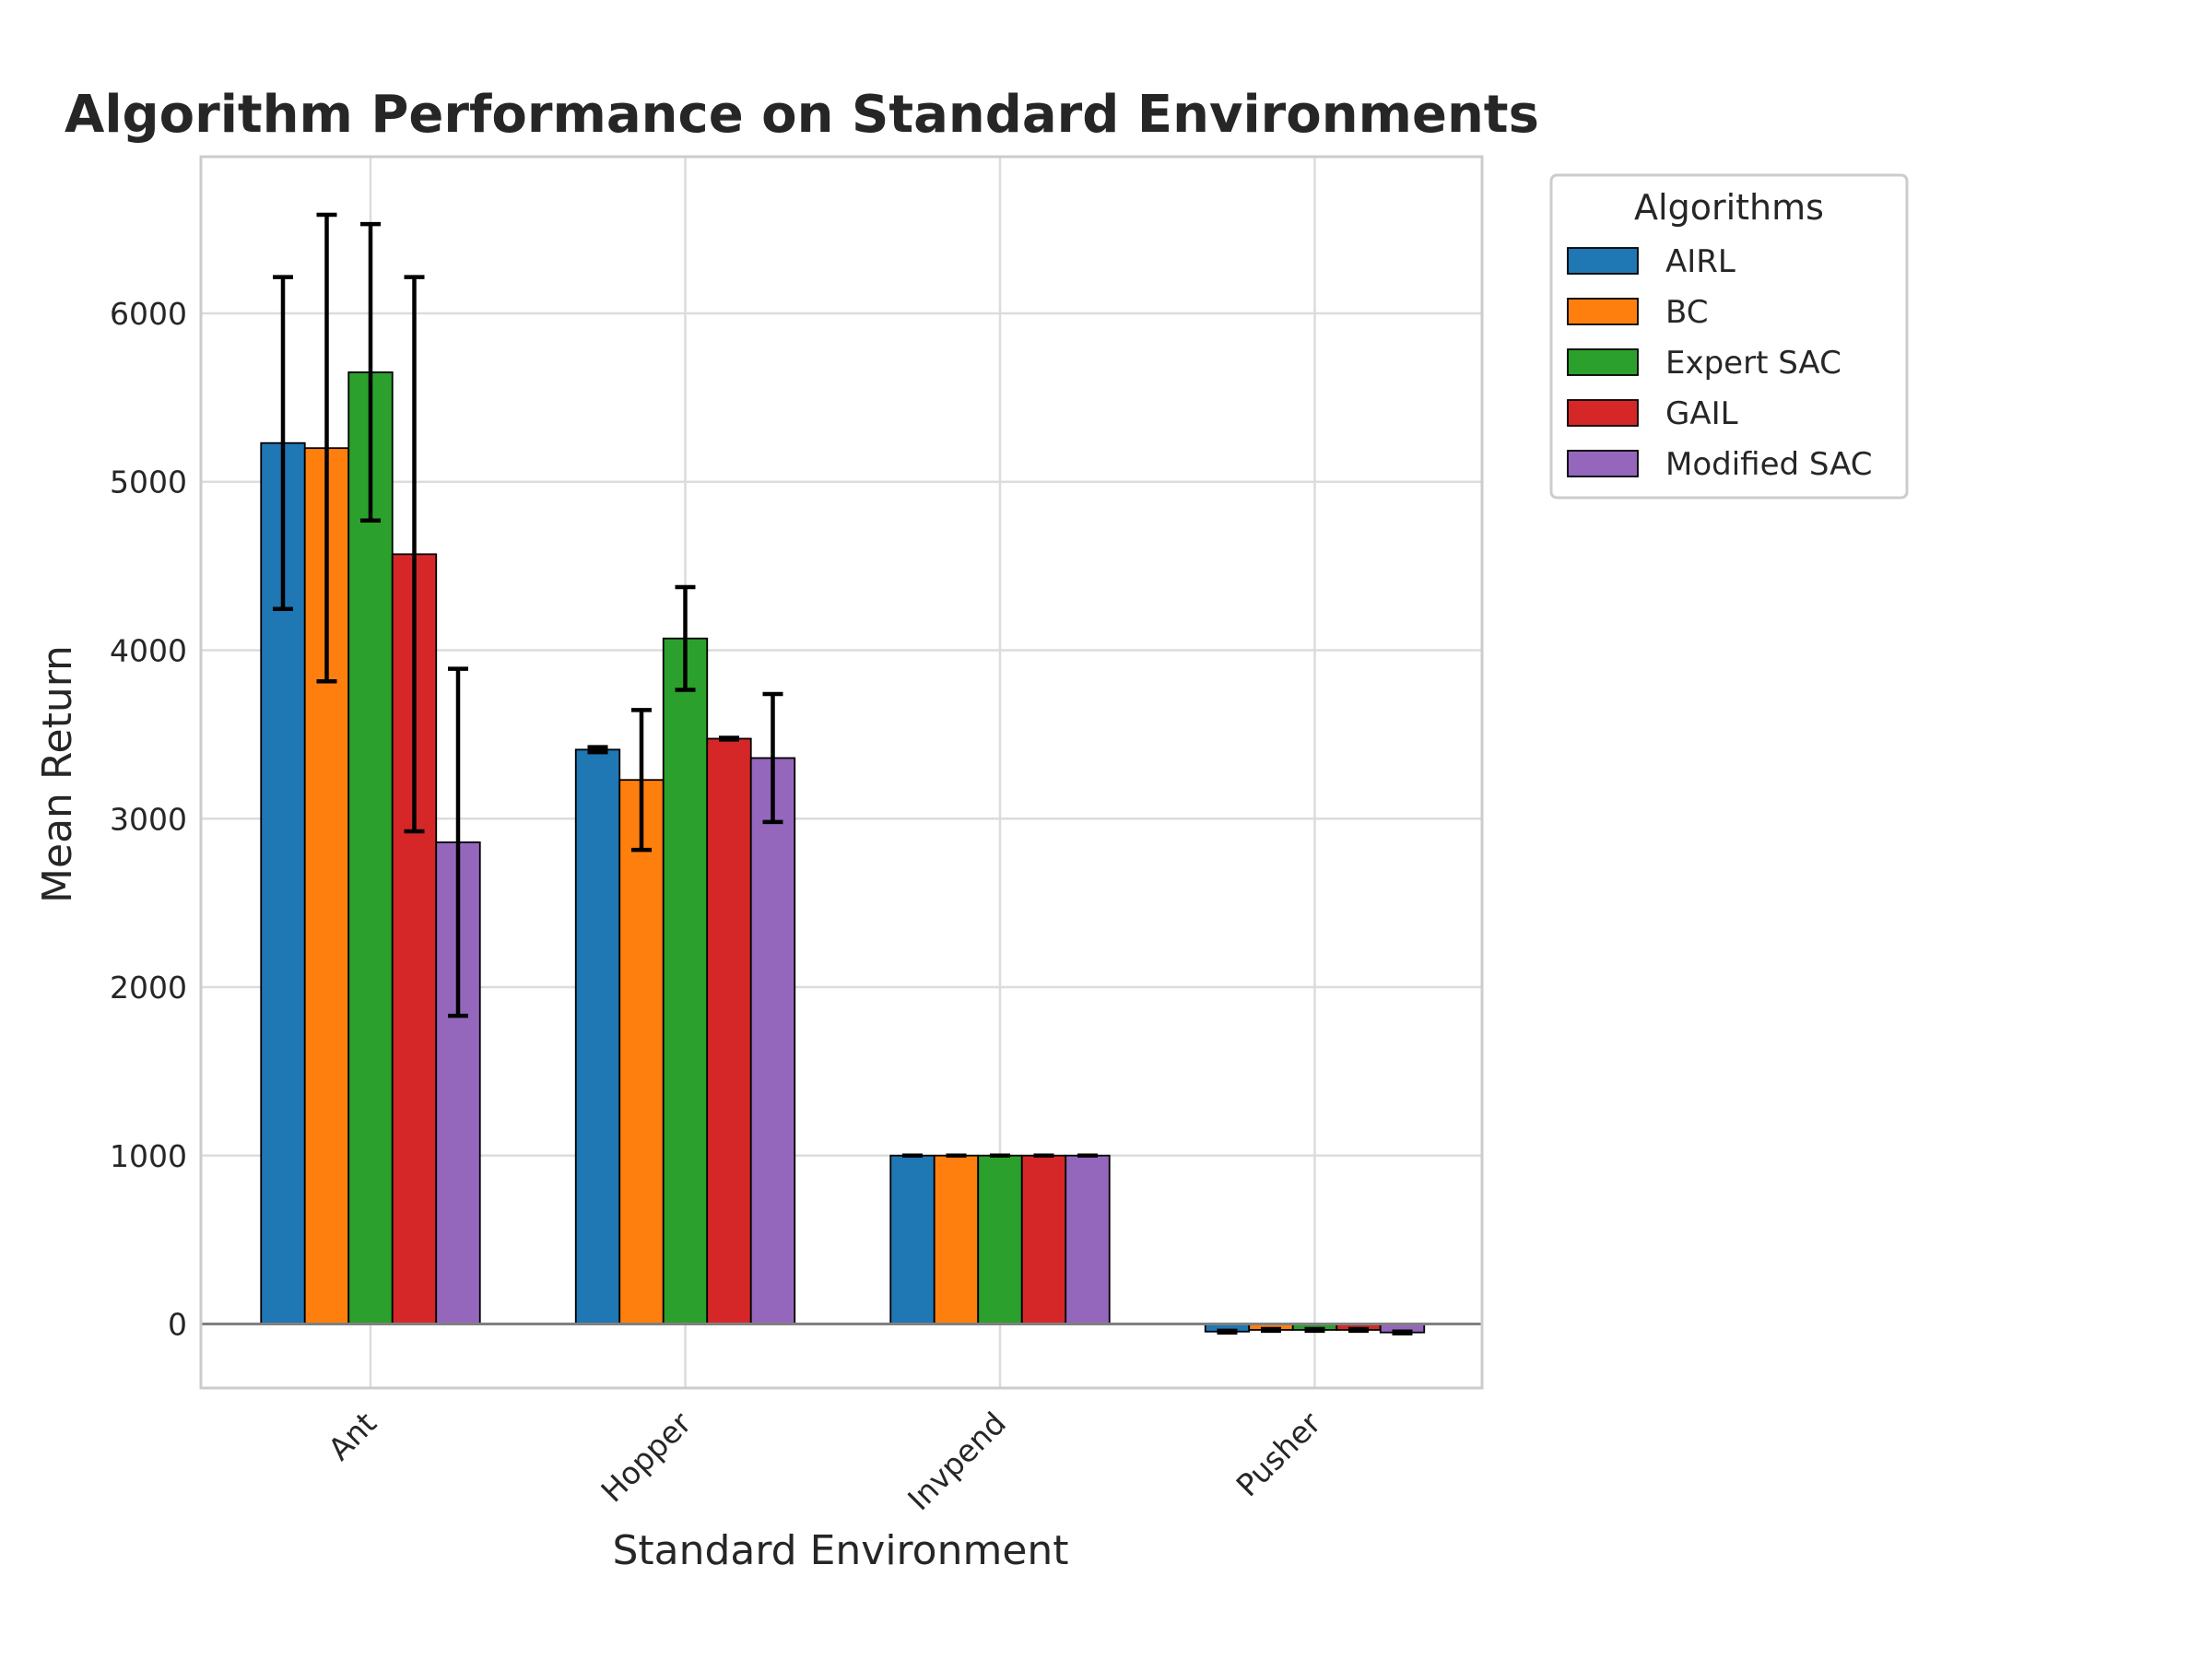  What do you see at coordinates (1088, 1239) in the screenshot?
I see `bar-modified-sac-invpend` at bounding box center [1088, 1239].